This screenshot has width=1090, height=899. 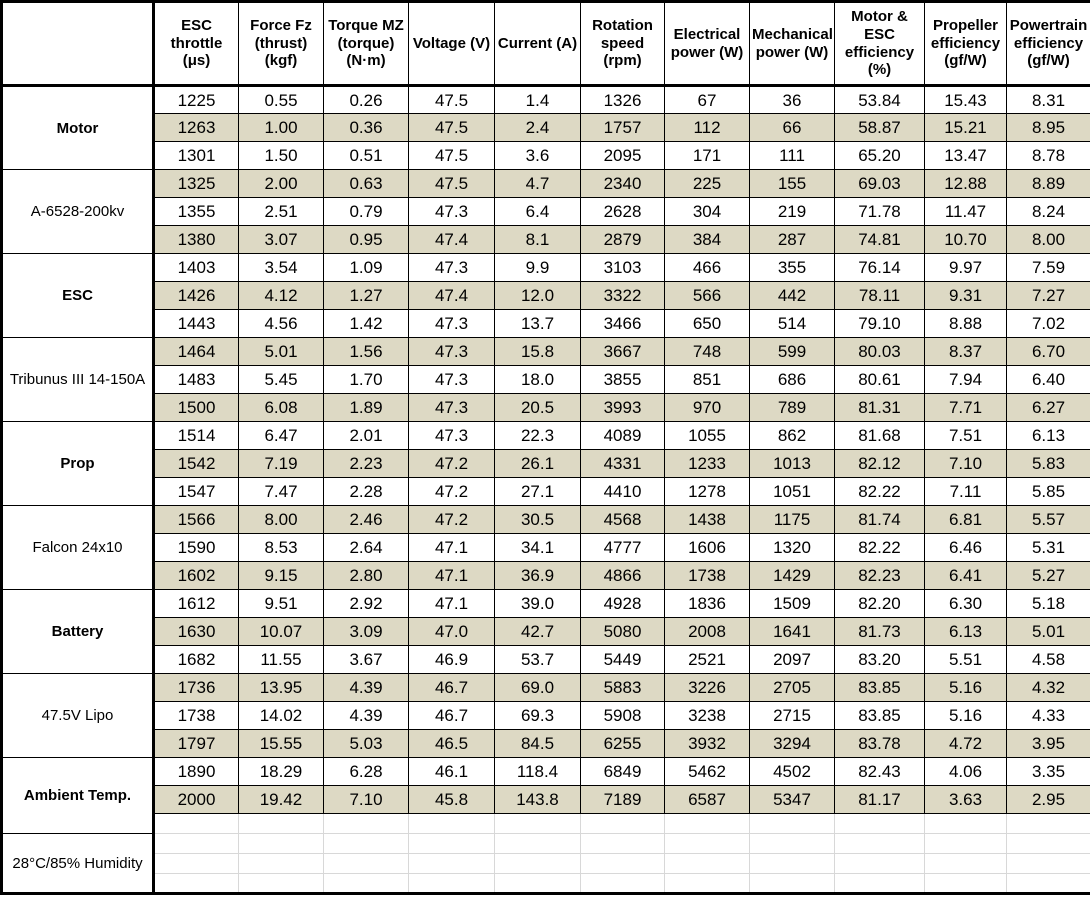 I want to click on table-cell: 9.9, so click(x=537, y=267).